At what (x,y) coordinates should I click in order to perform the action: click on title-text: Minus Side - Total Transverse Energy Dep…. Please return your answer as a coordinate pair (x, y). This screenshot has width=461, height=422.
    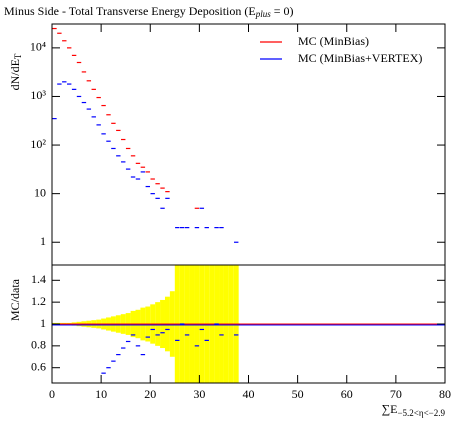
    Looking at the image, I should click on (130, 11).